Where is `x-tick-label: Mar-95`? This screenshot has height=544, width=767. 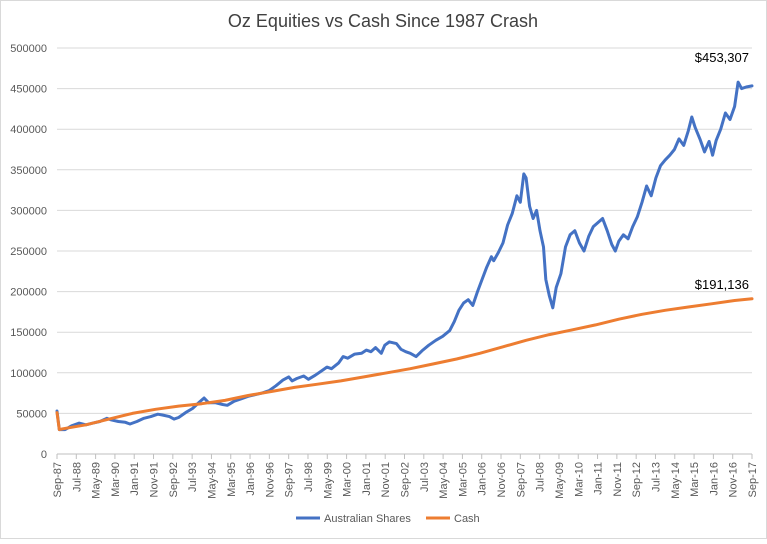 x-tick-label: Mar-95 is located at coordinates (232, 479).